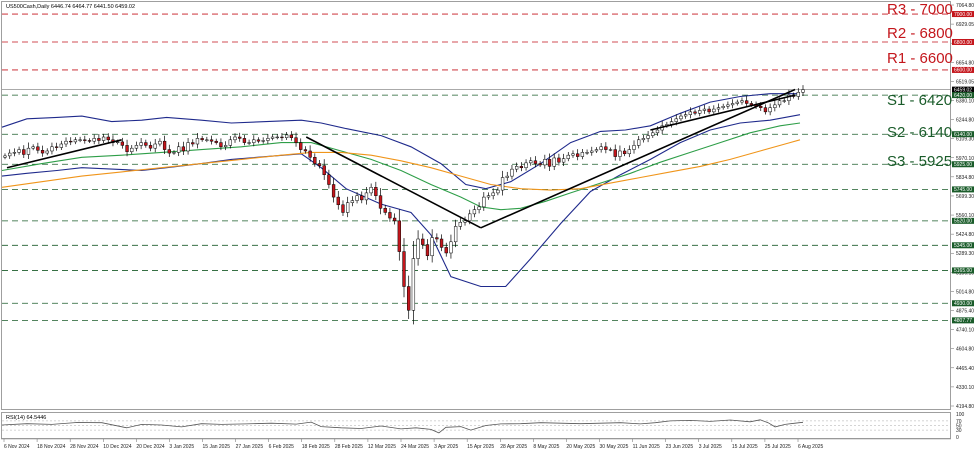  Describe the element at coordinates (778, 447) in the screenshot. I see `date-tick-label: 25 Jul 2025` at that location.